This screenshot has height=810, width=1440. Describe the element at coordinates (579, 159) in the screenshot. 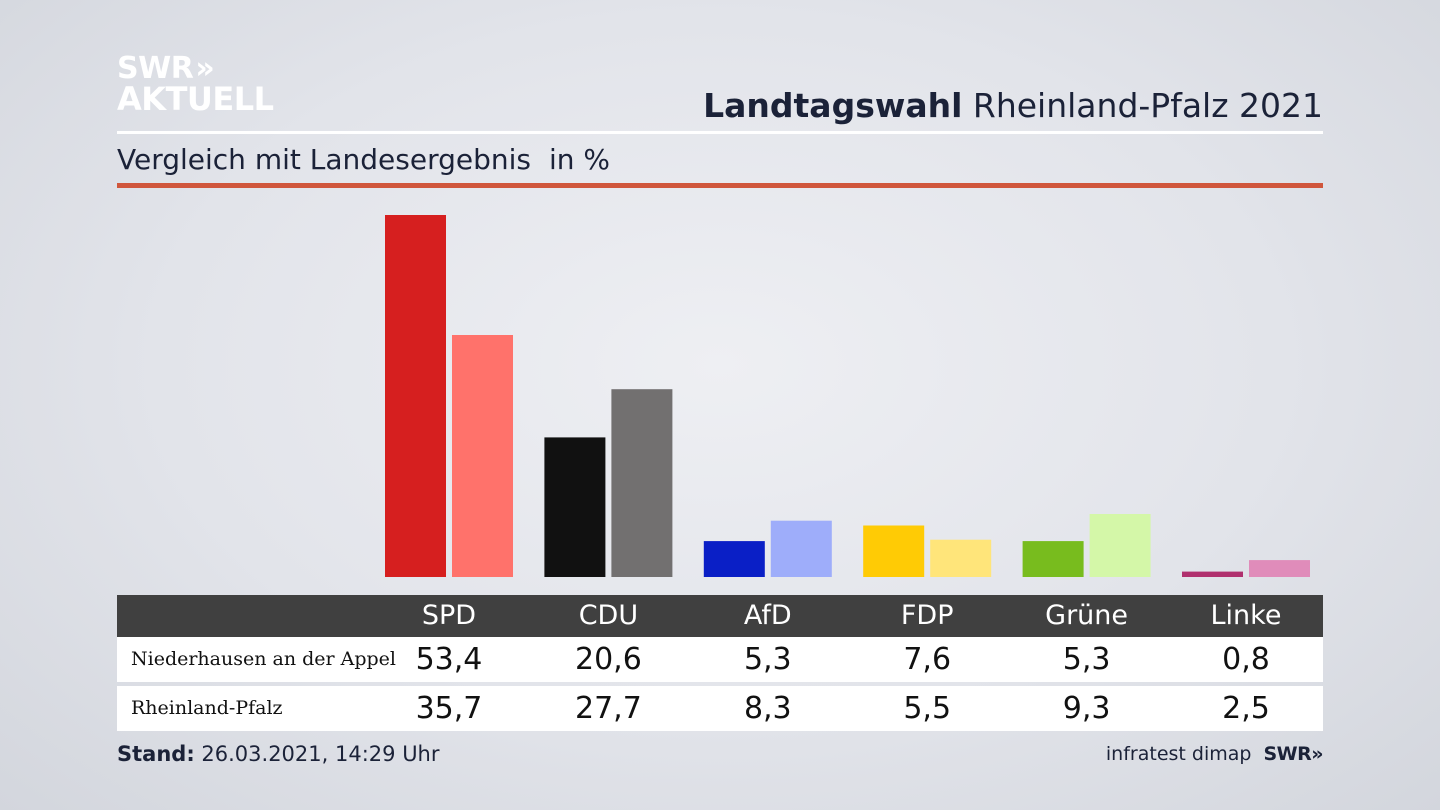

I see `unit-label: in %` at that location.